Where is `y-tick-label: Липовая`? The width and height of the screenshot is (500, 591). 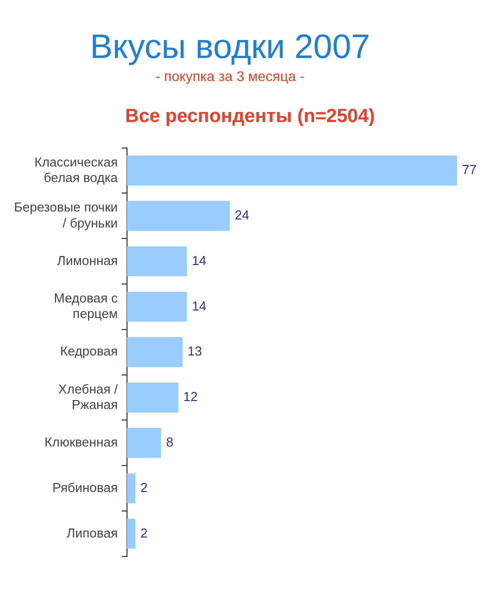 y-tick-label: Липовая is located at coordinates (92, 532).